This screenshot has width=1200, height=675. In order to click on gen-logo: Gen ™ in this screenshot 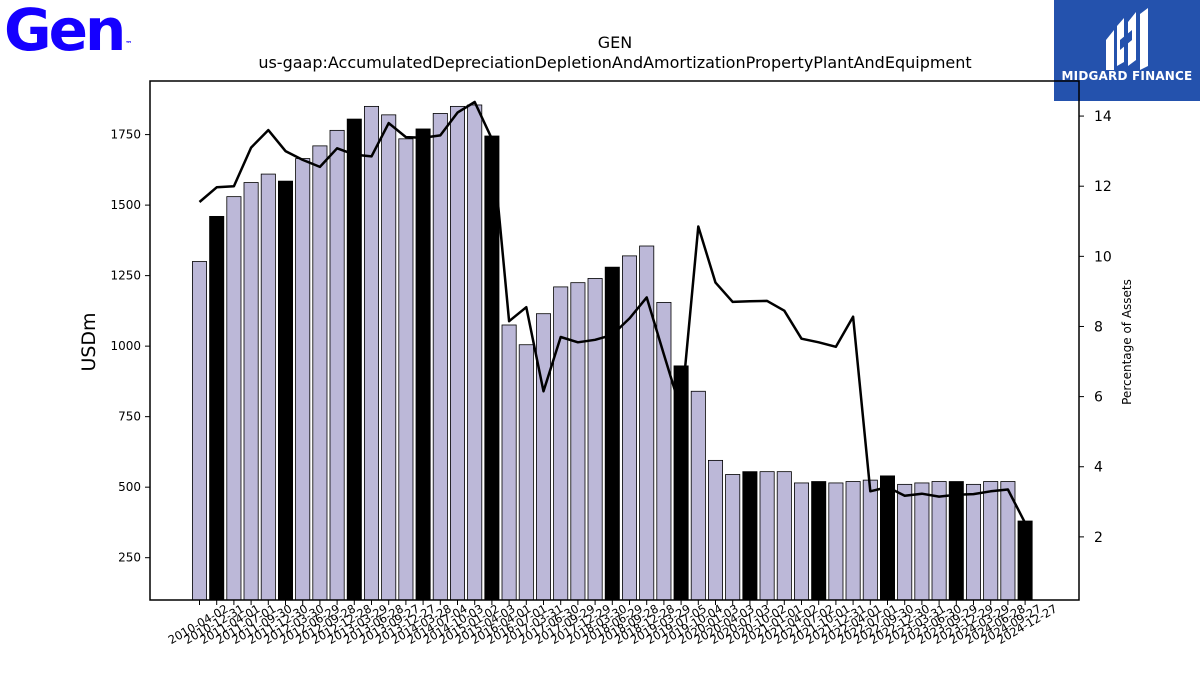, I will do `click(68, 30)`.